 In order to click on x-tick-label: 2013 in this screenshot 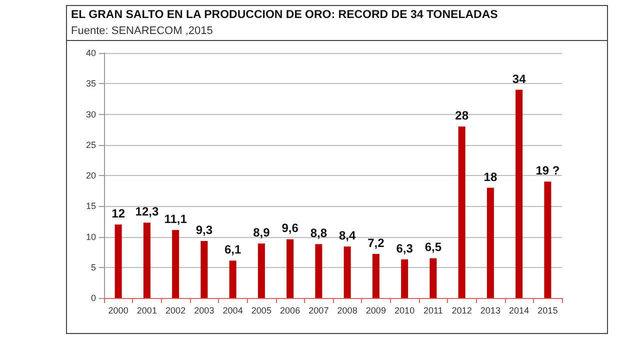, I will do `click(490, 311)`.